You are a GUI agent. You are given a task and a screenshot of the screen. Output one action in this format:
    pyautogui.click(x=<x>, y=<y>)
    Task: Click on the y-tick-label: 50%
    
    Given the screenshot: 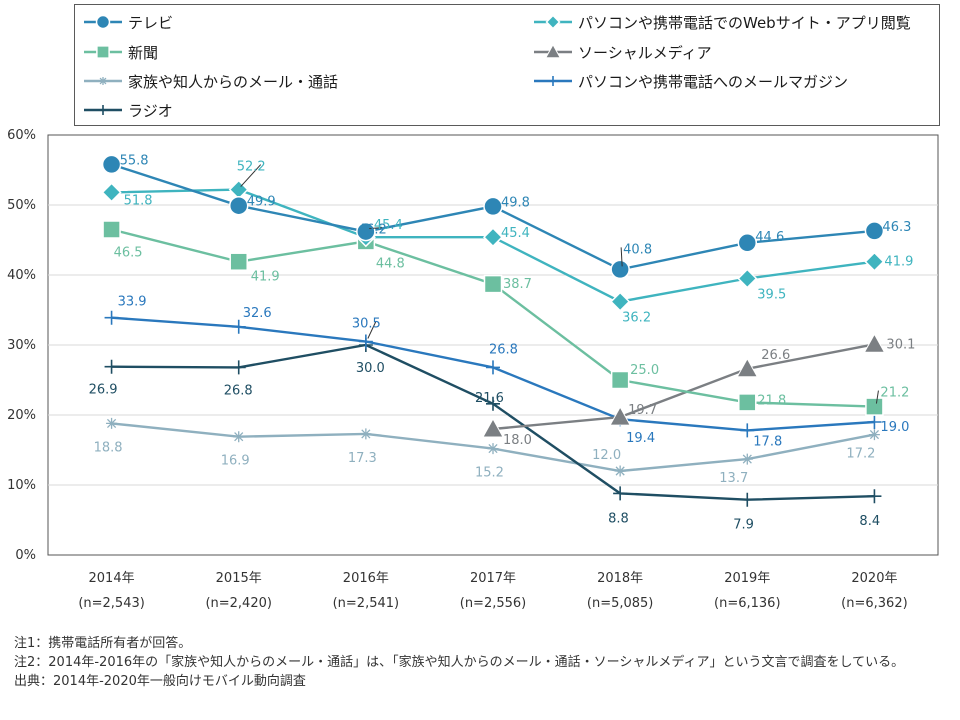 What is the action you would take?
    pyautogui.click(x=21, y=205)
    